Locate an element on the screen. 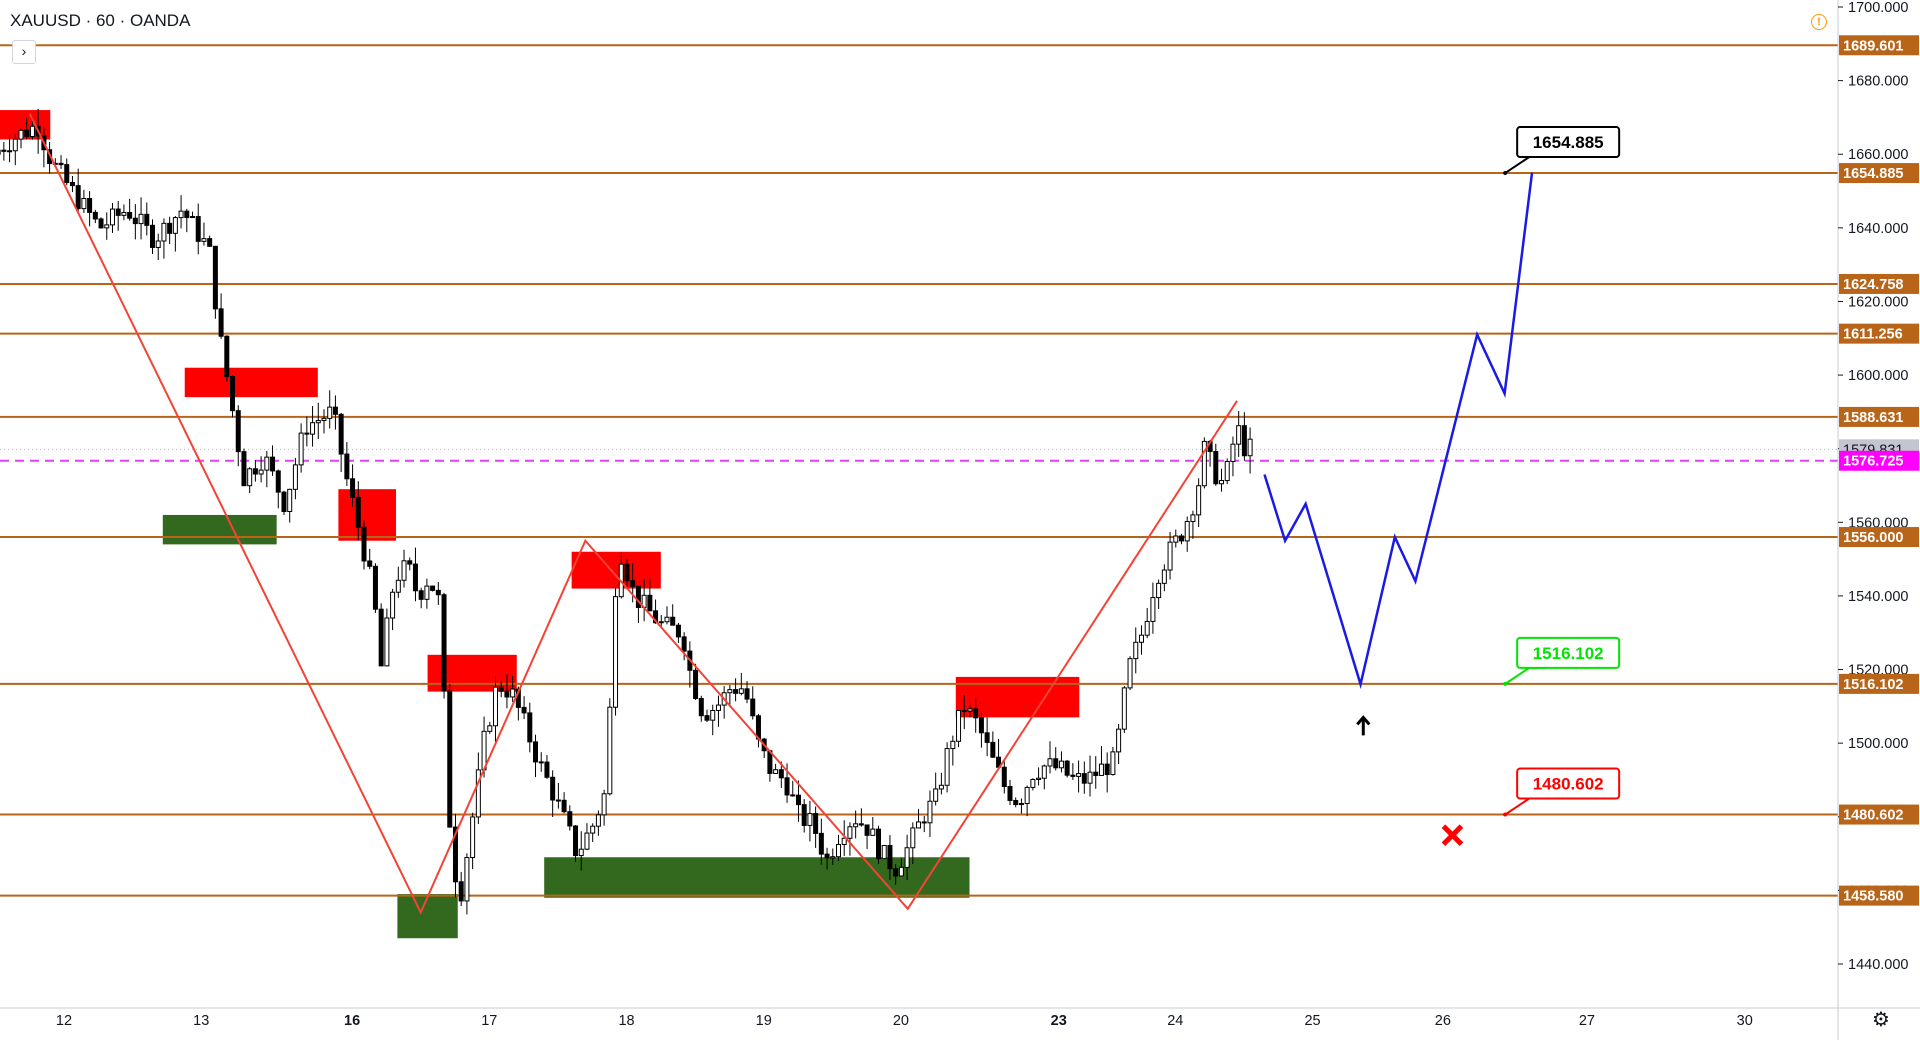 This screenshot has height=1040, width=1920. current-price-label: 1576.725 is located at coordinates (1873, 462).